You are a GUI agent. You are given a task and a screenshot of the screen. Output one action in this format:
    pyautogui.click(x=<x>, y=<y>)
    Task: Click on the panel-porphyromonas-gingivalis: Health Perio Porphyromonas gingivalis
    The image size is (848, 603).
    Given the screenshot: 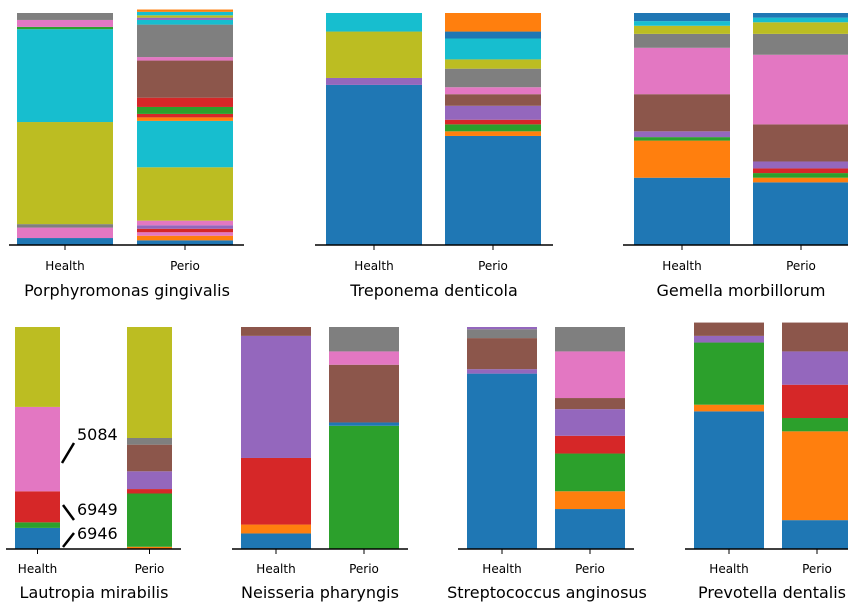 What is the action you would take?
    pyautogui.click(x=126, y=154)
    